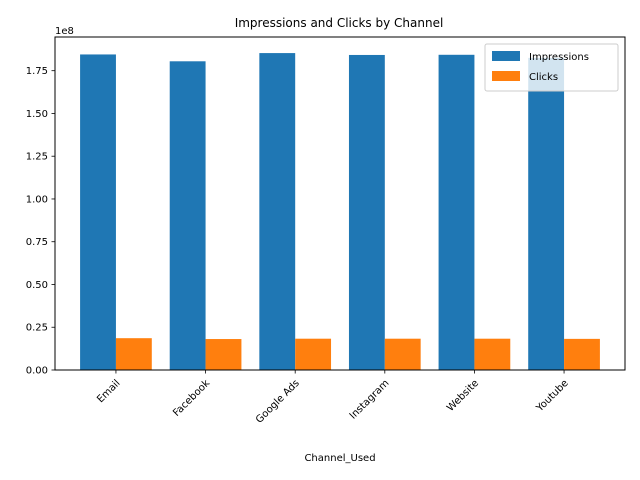 The height and width of the screenshot is (480, 640). What do you see at coordinates (492, 354) in the screenshot?
I see `bar-clicks-website` at bounding box center [492, 354].